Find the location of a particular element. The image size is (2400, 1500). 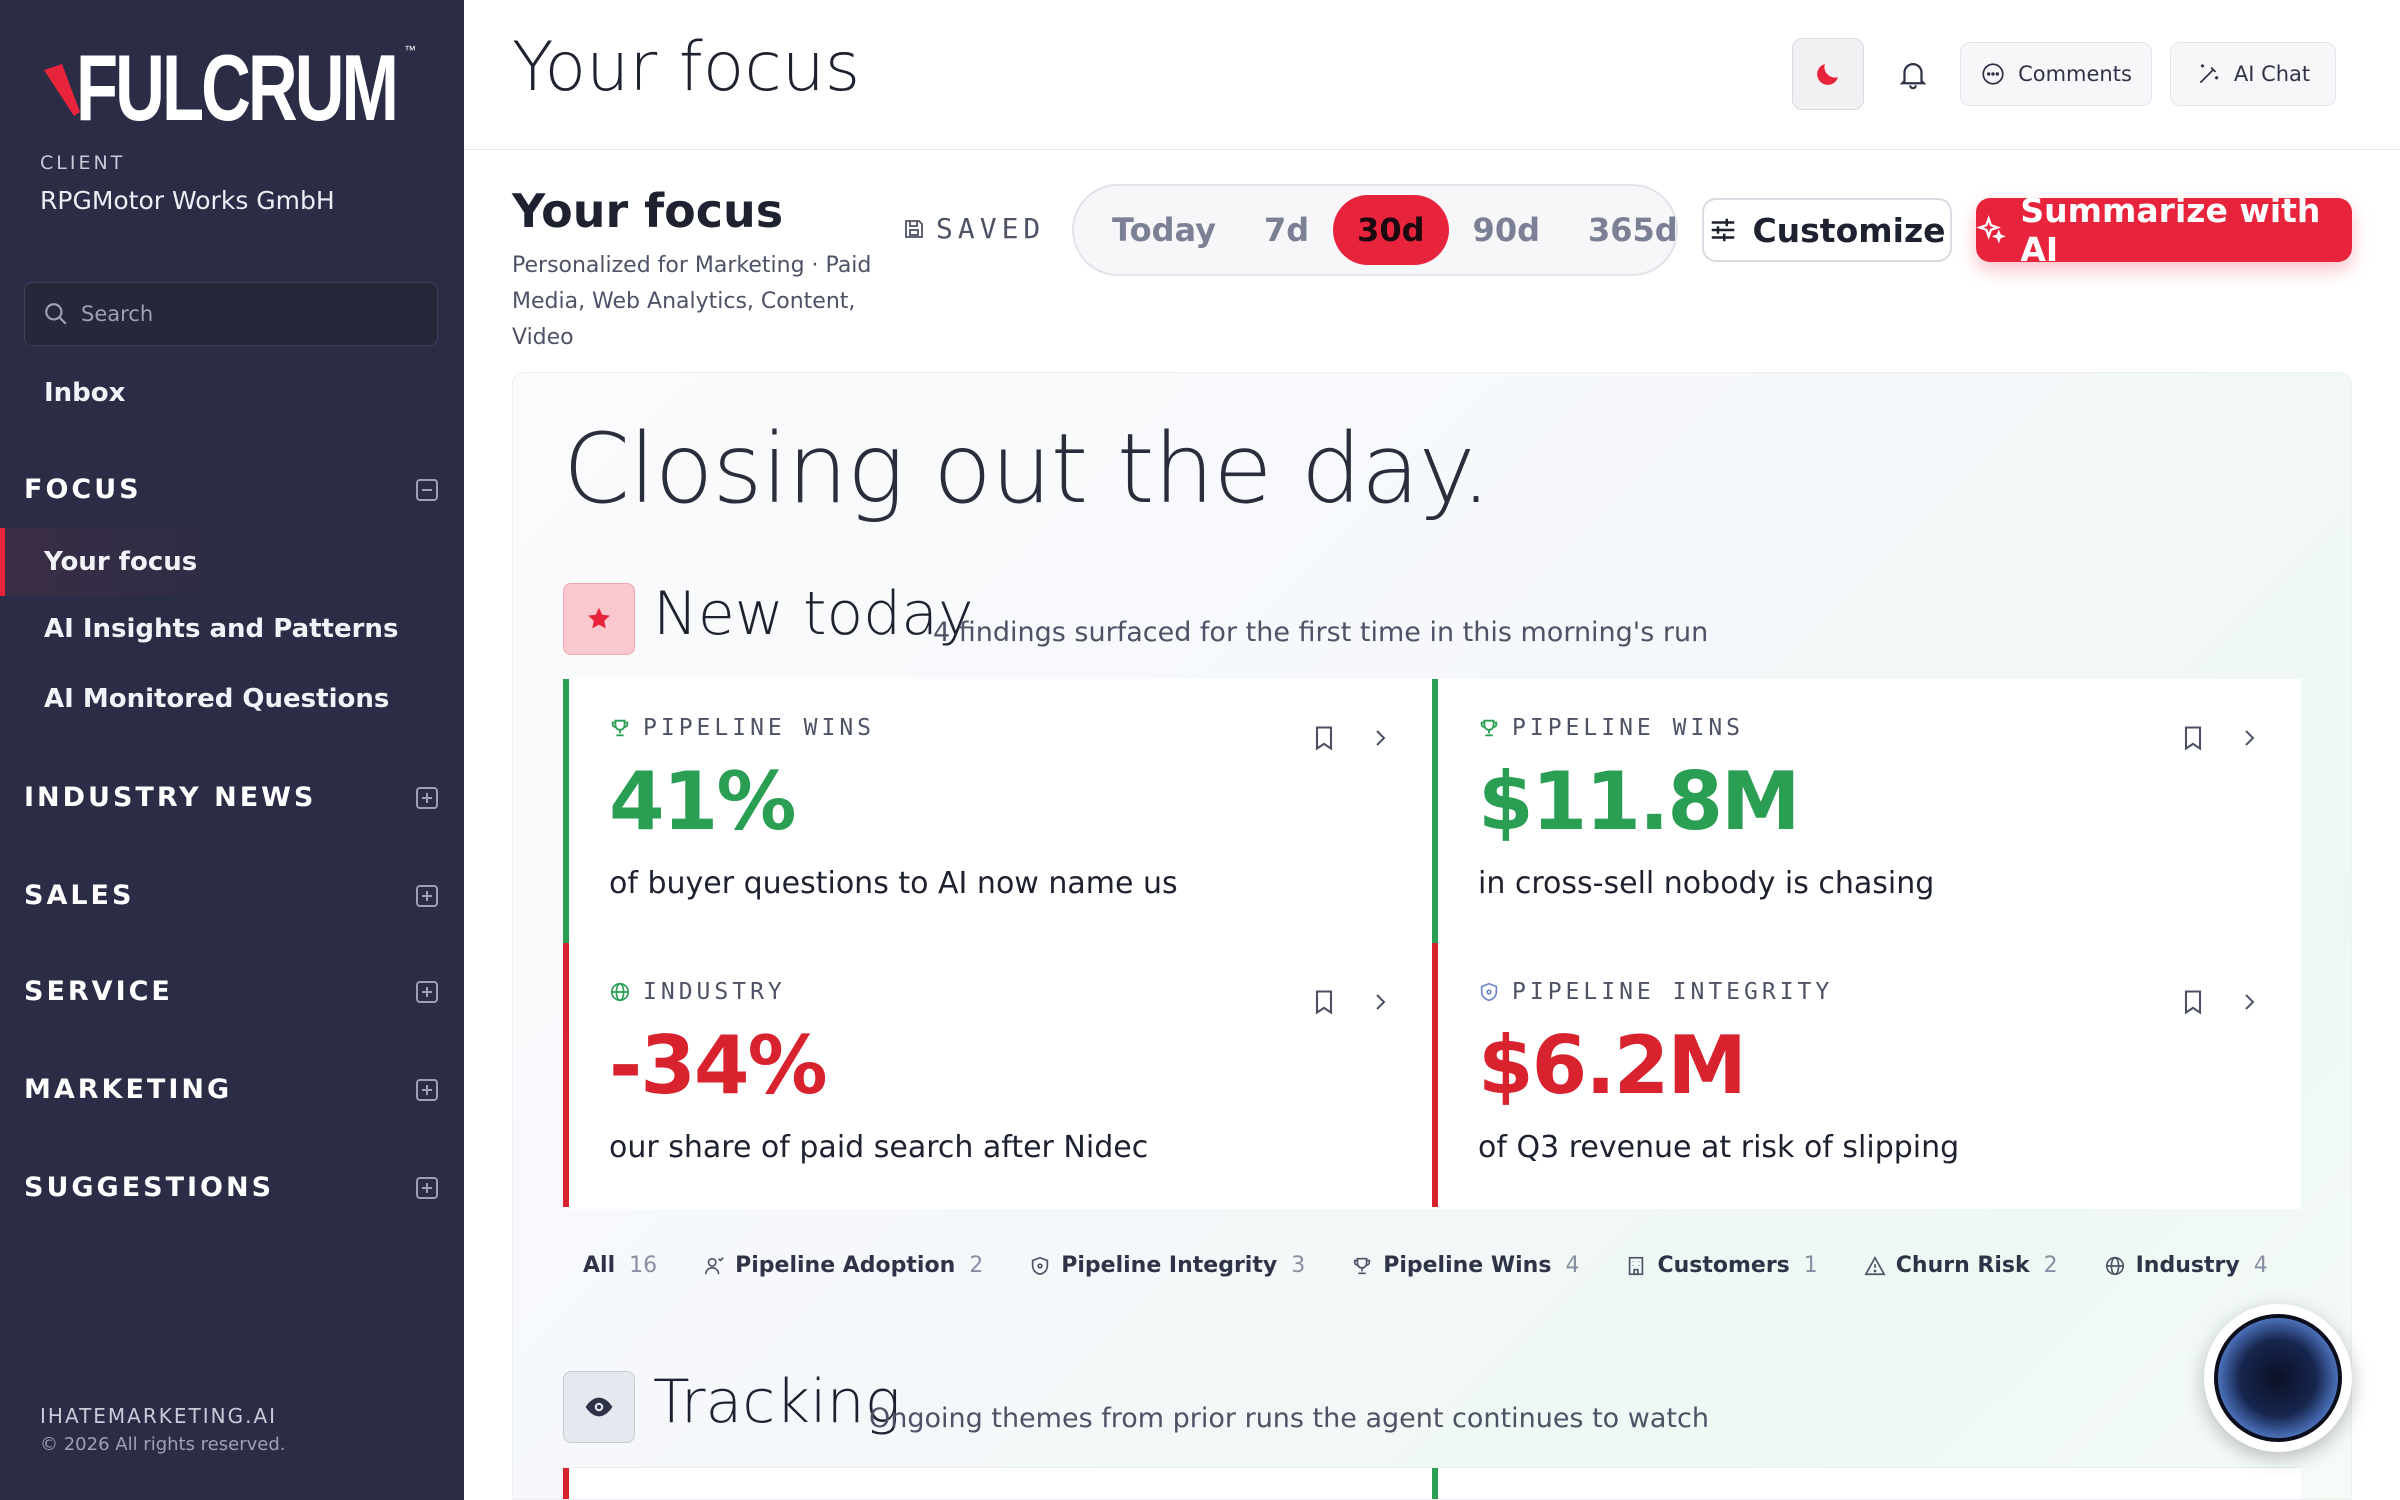

finding-value: -34% is located at coordinates (718, 1065).